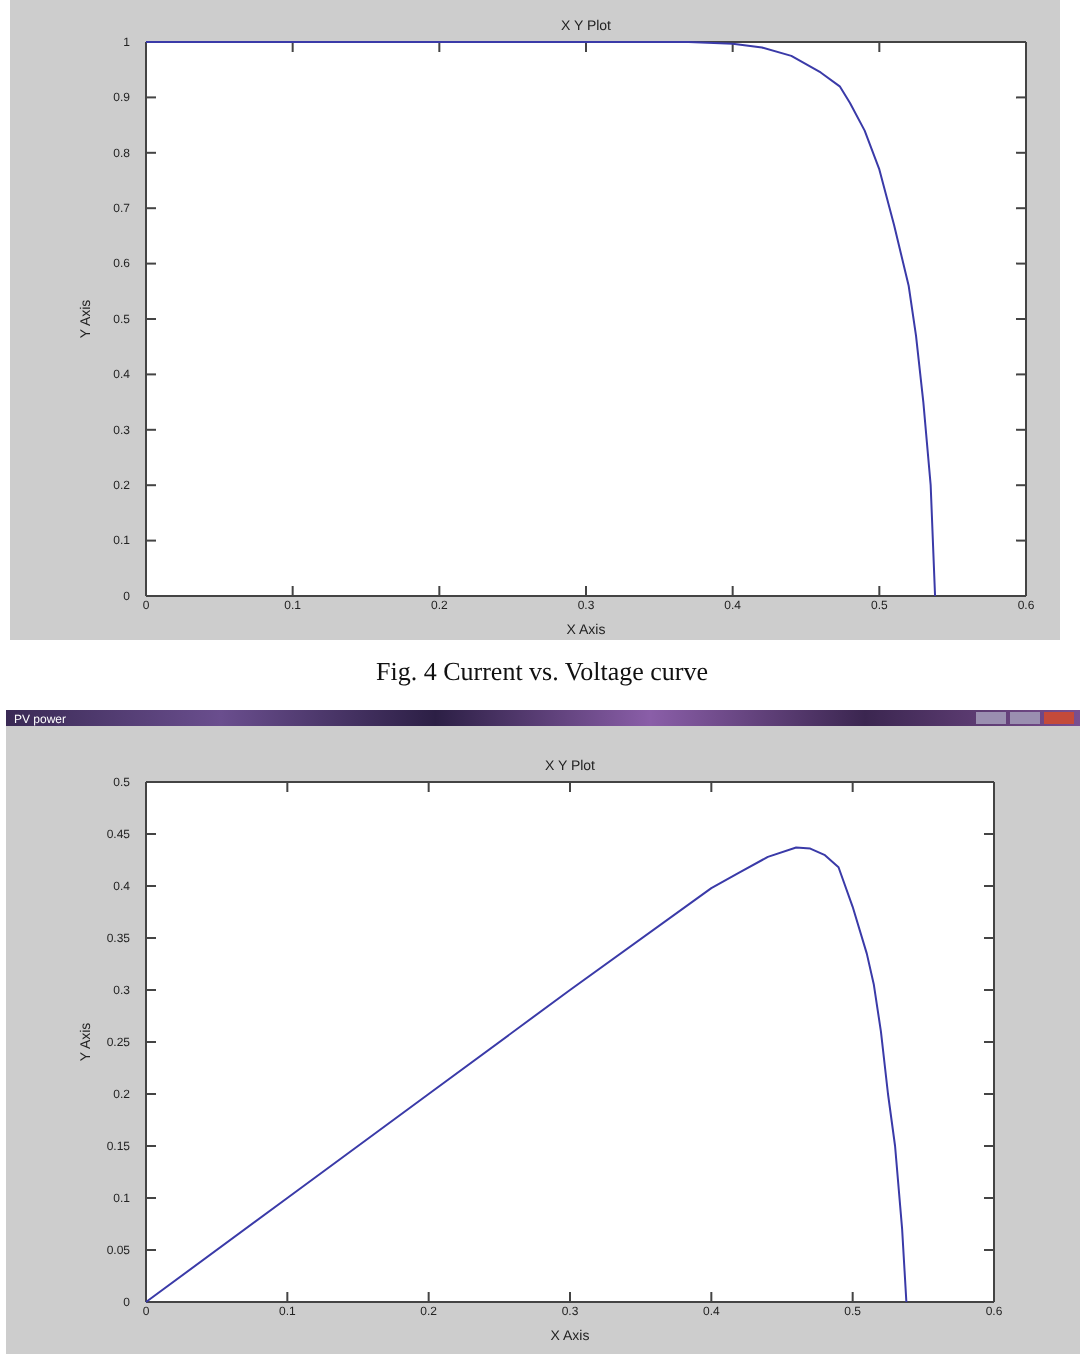 This screenshot has height=1354, width=1086. What do you see at coordinates (542, 671) in the screenshot?
I see `caption: Fig. 4 Current vs. Voltage curve` at bounding box center [542, 671].